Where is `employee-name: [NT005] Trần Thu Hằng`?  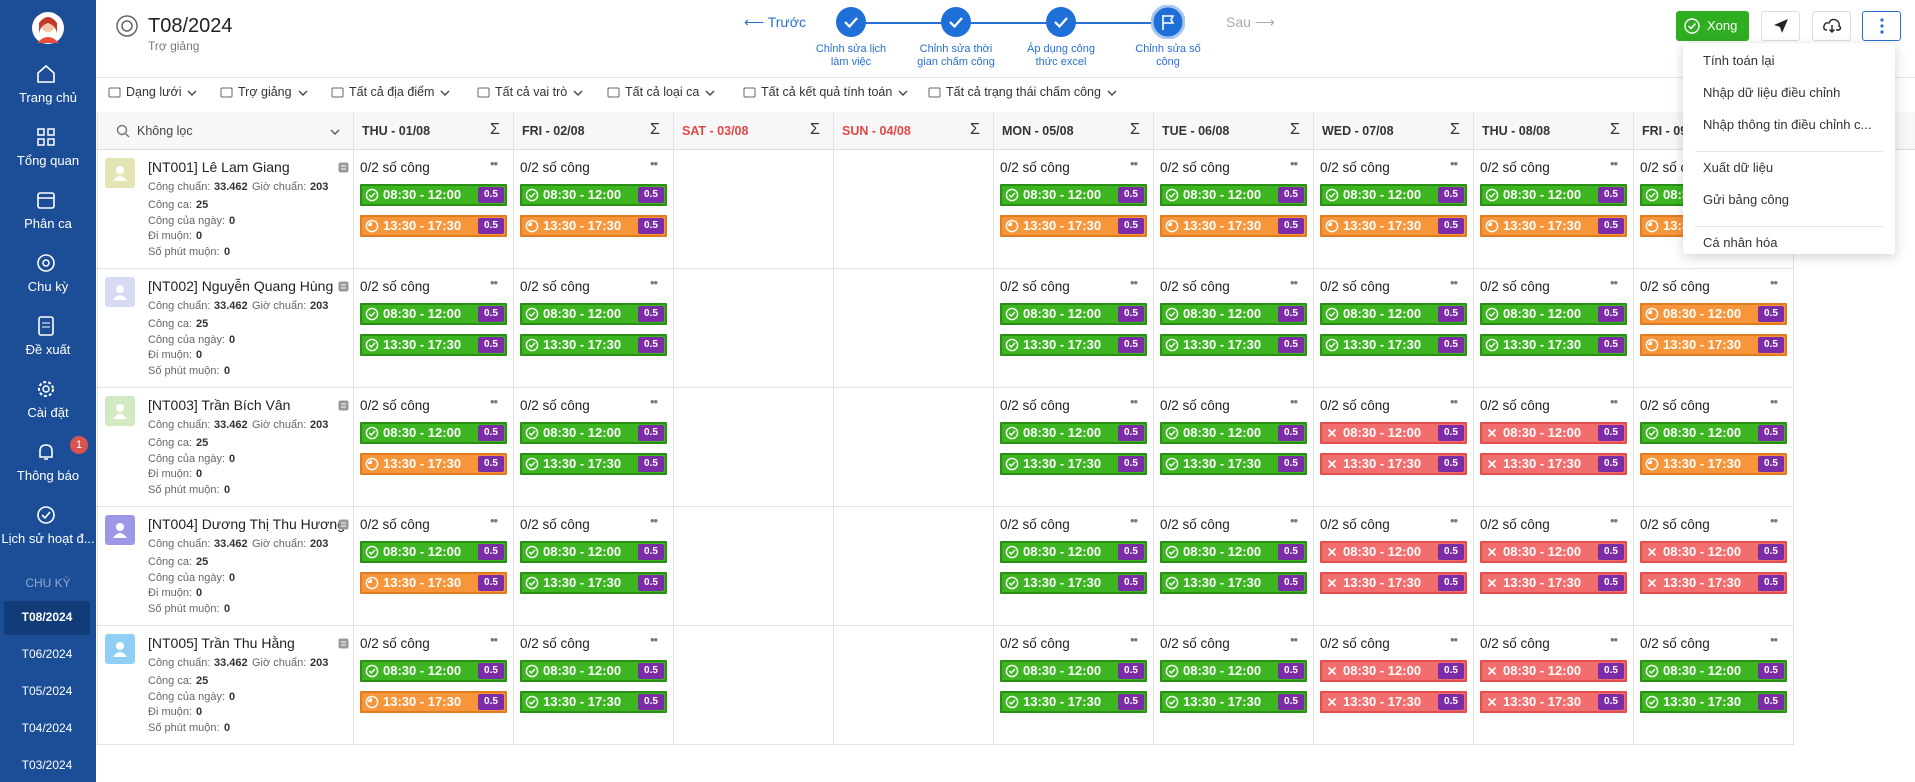
employee-name: [NT005] Trần Thu Hằng is located at coordinates (221, 643).